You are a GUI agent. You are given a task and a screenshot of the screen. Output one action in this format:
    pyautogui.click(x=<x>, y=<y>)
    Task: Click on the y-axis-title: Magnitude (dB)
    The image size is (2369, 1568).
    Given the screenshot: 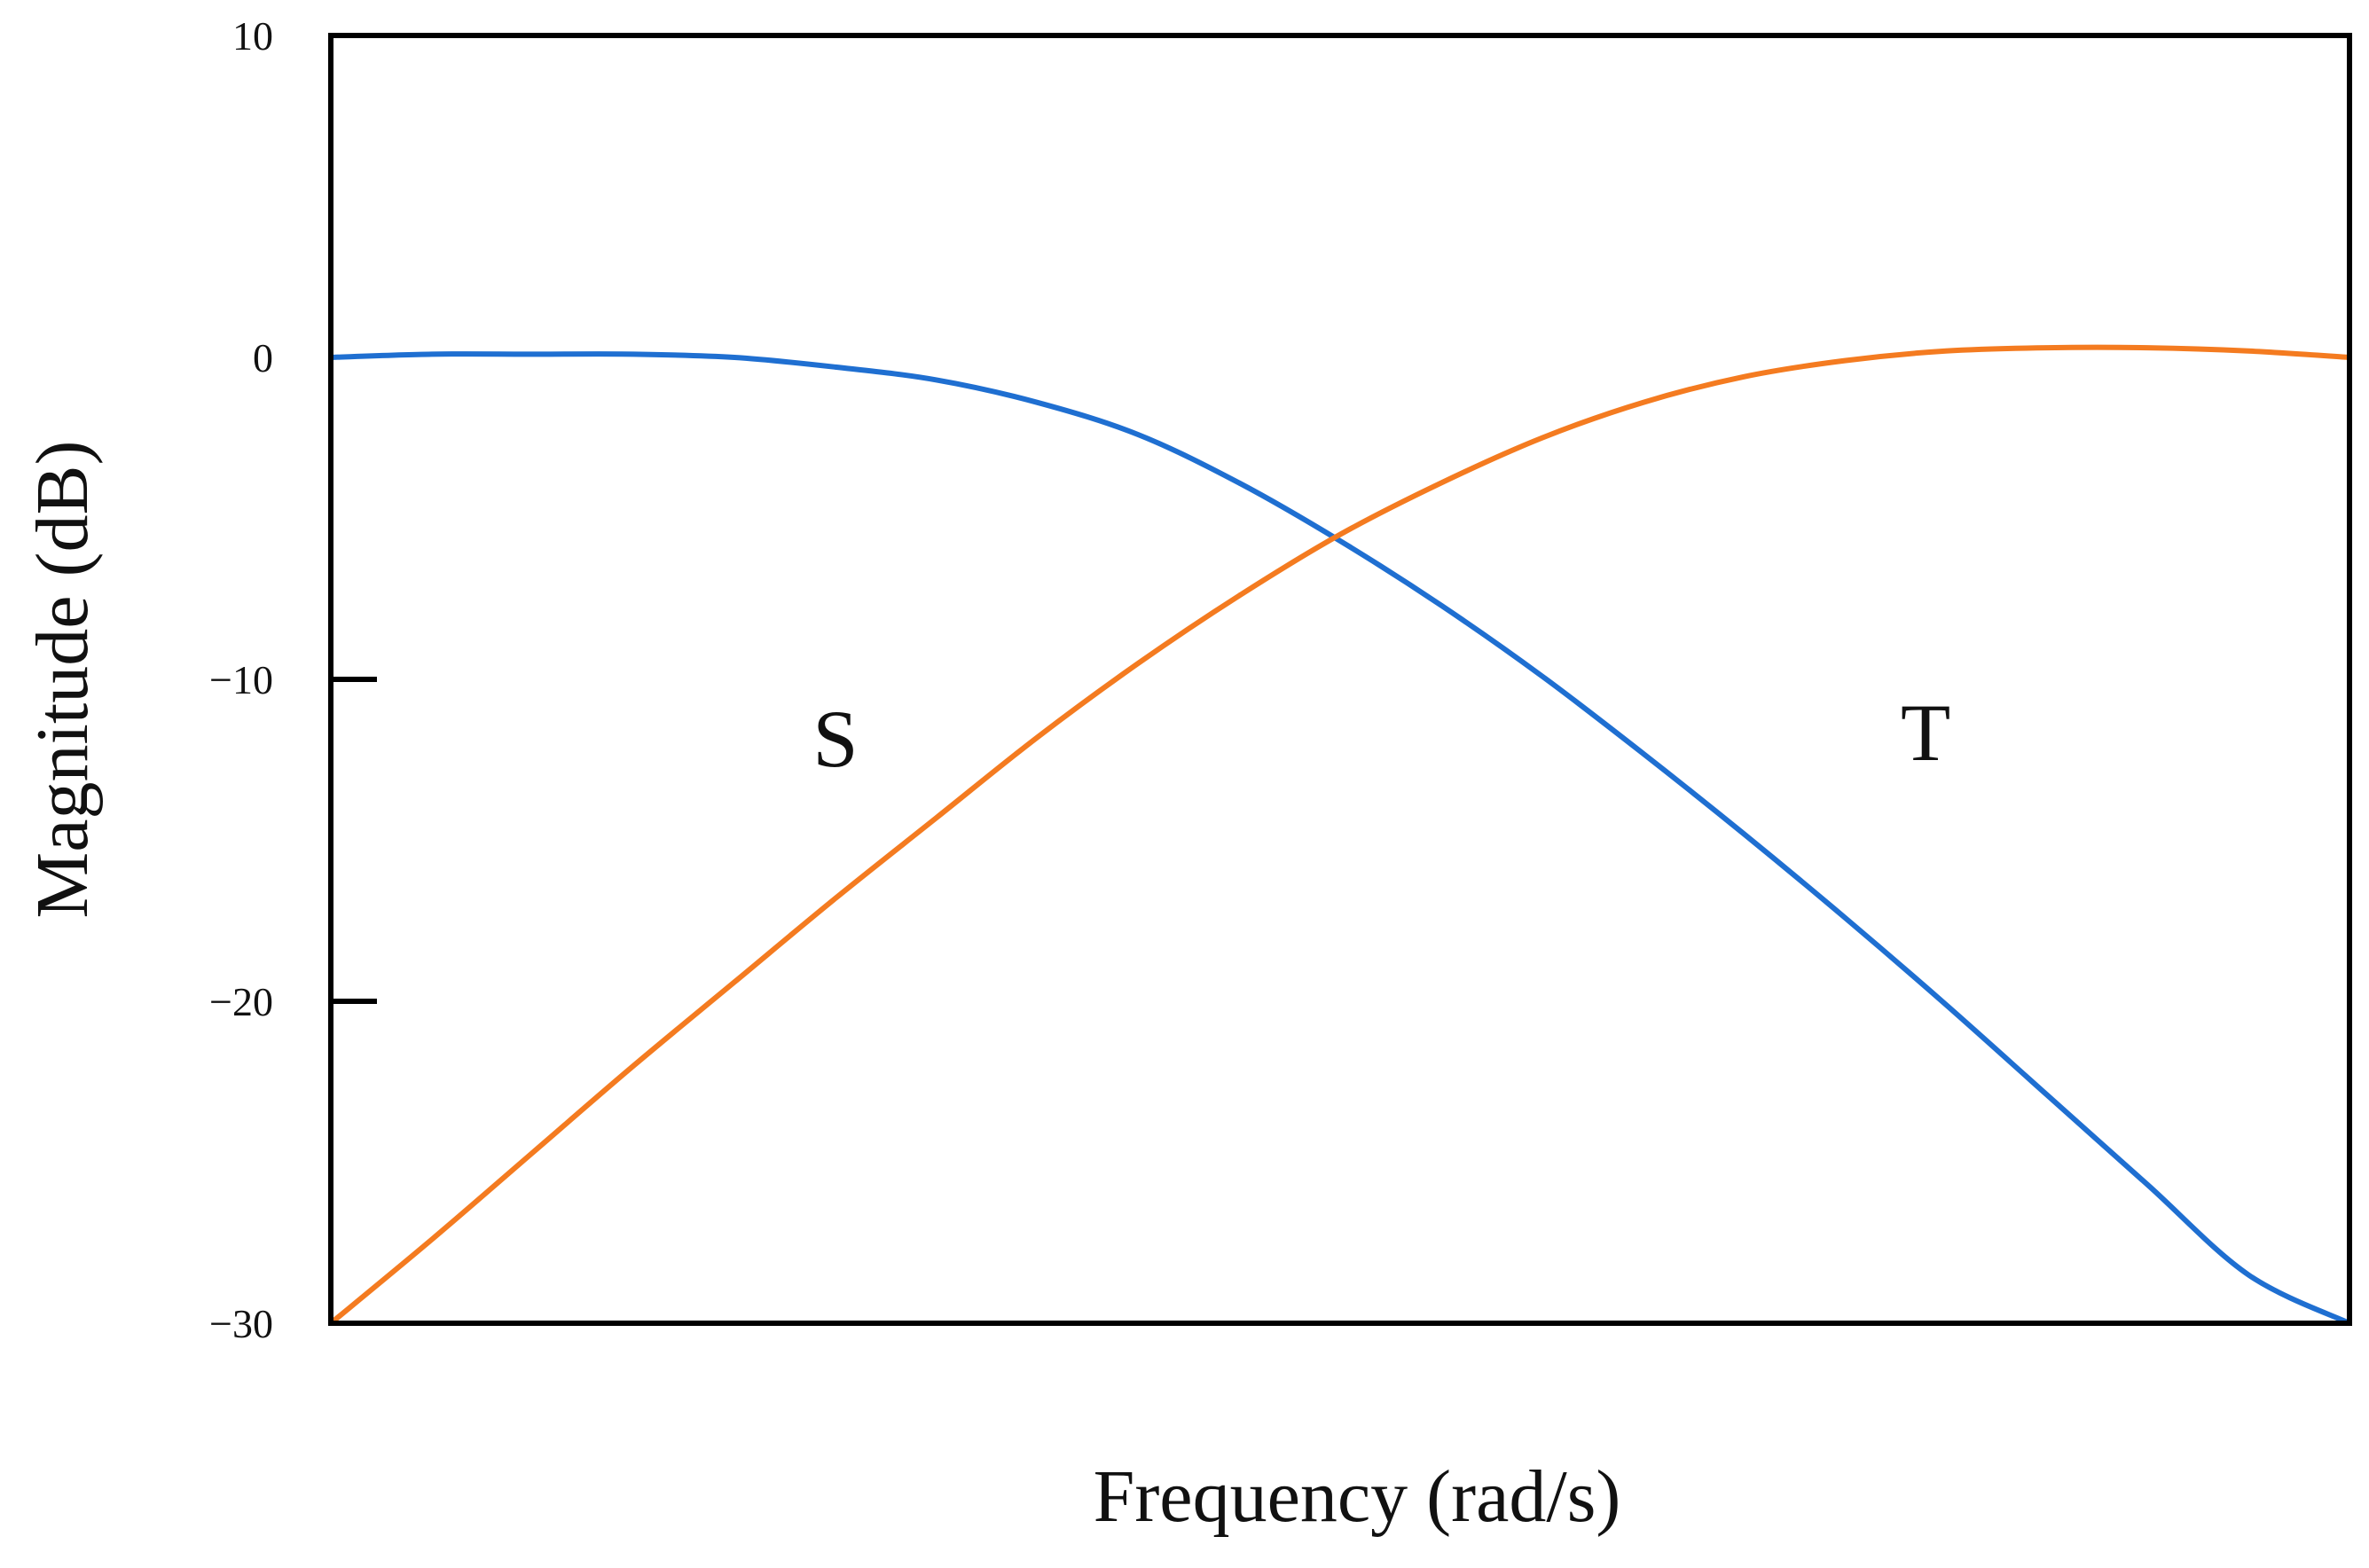 What is the action you would take?
    pyautogui.click(x=63, y=680)
    